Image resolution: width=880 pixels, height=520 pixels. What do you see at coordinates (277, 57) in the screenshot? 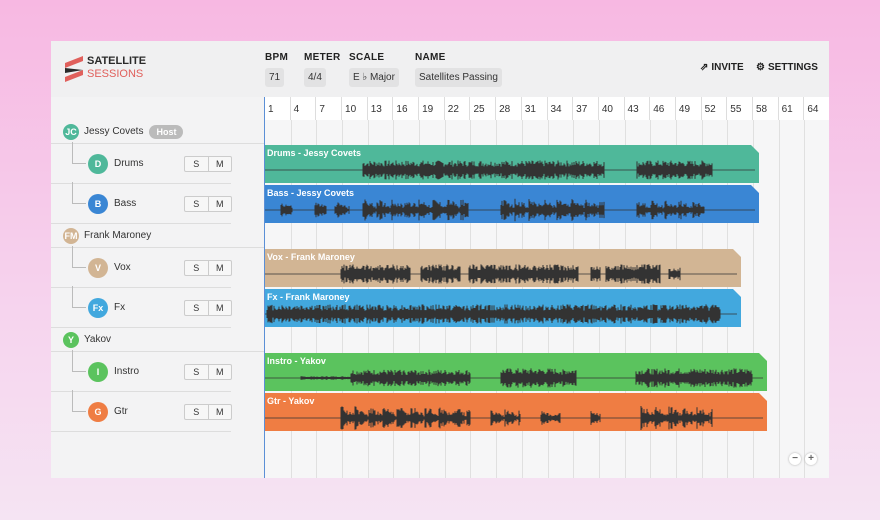
I see `bpm-label: BPM` at bounding box center [277, 57].